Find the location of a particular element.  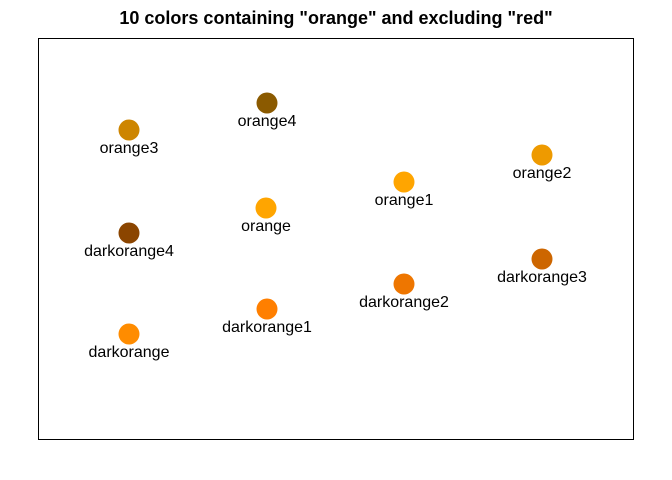

data-point-darkorange3 is located at coordinates (542, 259).